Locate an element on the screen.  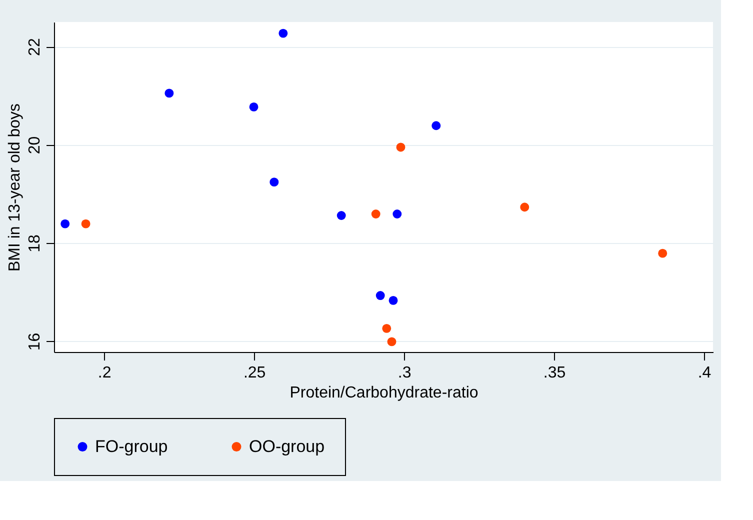
y-tick-label: 22 is located at coordinates (35, 47).